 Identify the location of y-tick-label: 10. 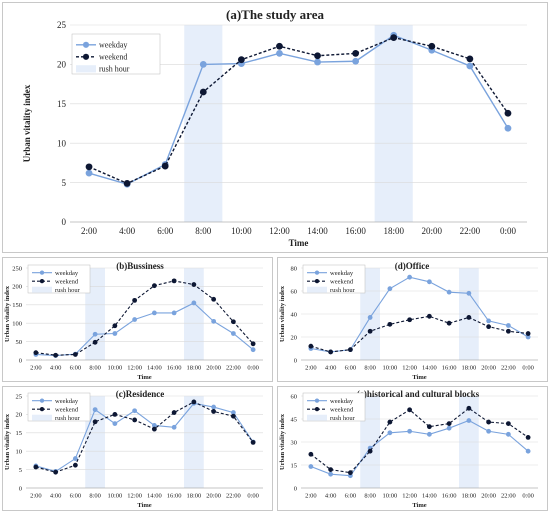
(19, 451).